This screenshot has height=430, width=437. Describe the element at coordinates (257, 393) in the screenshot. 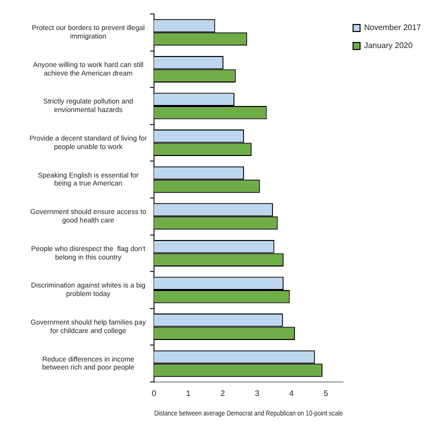

I see `x-tick-label: 3` at that location.